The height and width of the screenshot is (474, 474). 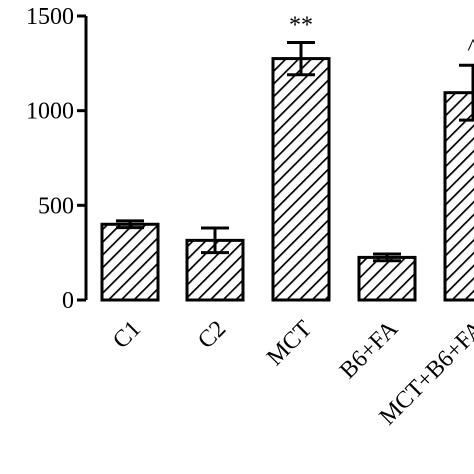 I want to click on significance-label: ^, so click(x=470, y=48).